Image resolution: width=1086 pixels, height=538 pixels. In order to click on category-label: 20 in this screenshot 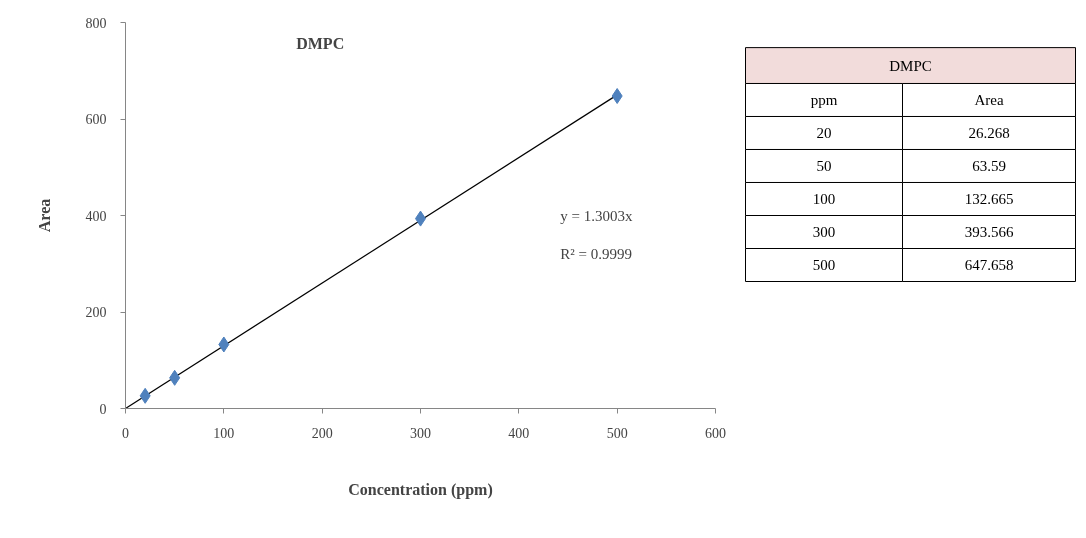, I will do `click(824, 132)`.